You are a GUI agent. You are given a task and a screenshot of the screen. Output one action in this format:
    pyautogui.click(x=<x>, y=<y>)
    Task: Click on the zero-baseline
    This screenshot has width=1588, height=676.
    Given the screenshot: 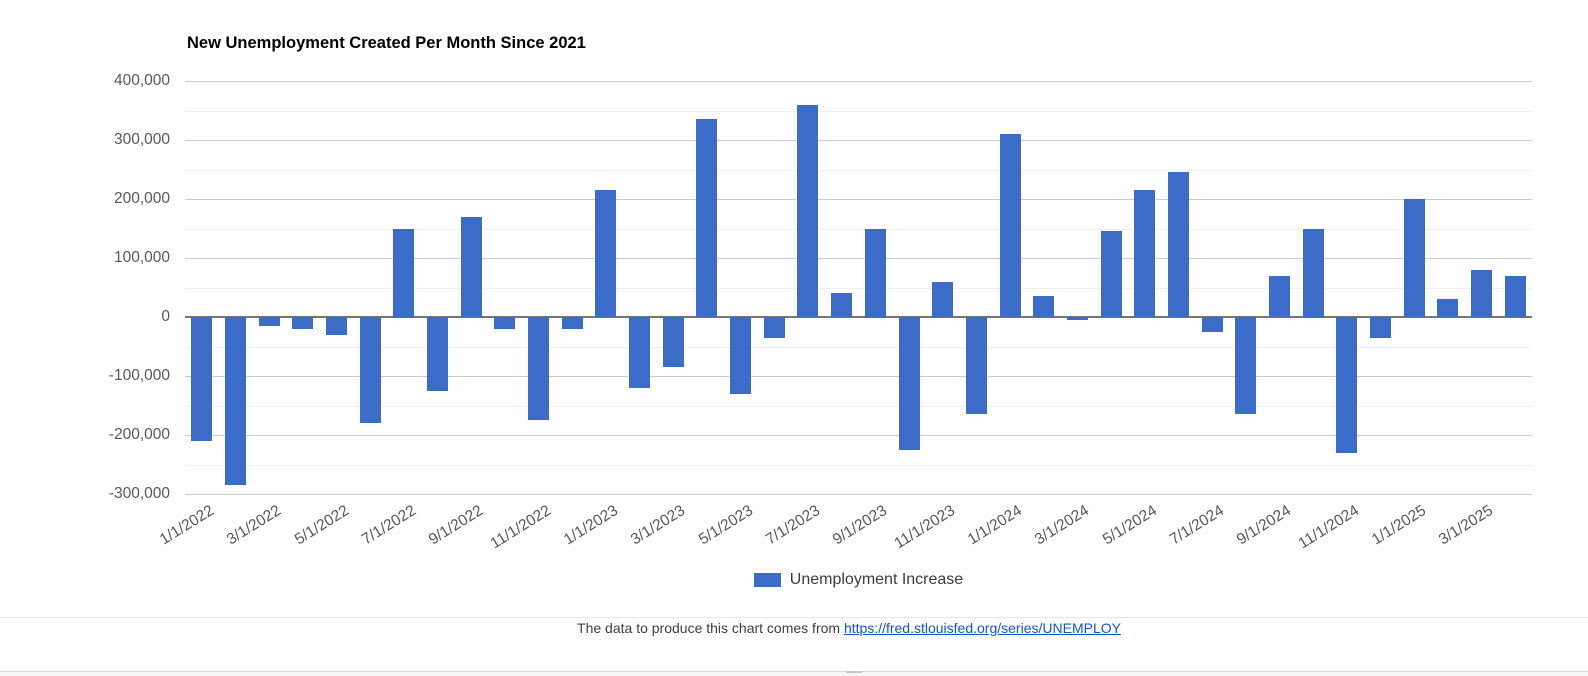 What is the action you would take?
    pyautogui.click(x=858, y=317)
    